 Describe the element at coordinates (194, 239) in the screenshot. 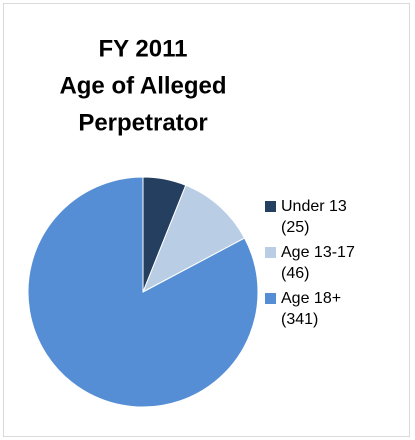

I see `pie-slice` at that location.